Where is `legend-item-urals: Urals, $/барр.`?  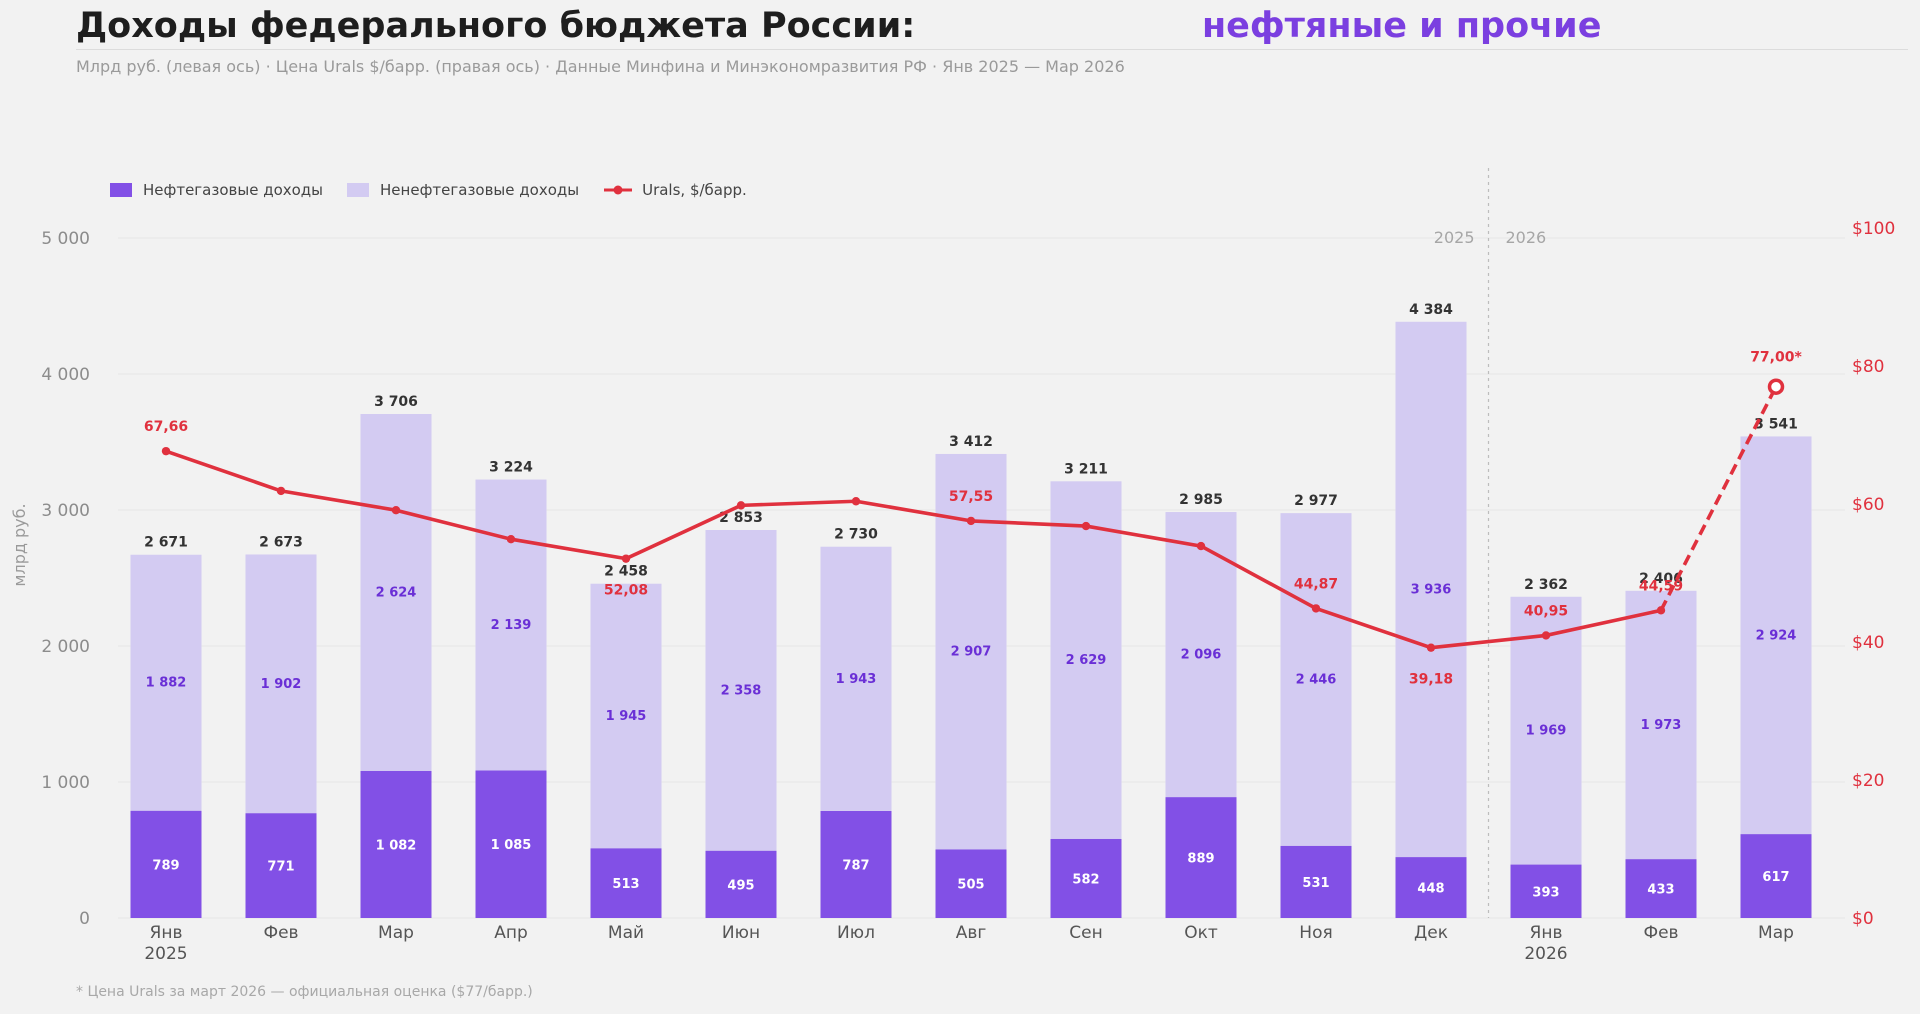
legend-item-urals: Urals, $/барр. is located at coordinates (675, 190).